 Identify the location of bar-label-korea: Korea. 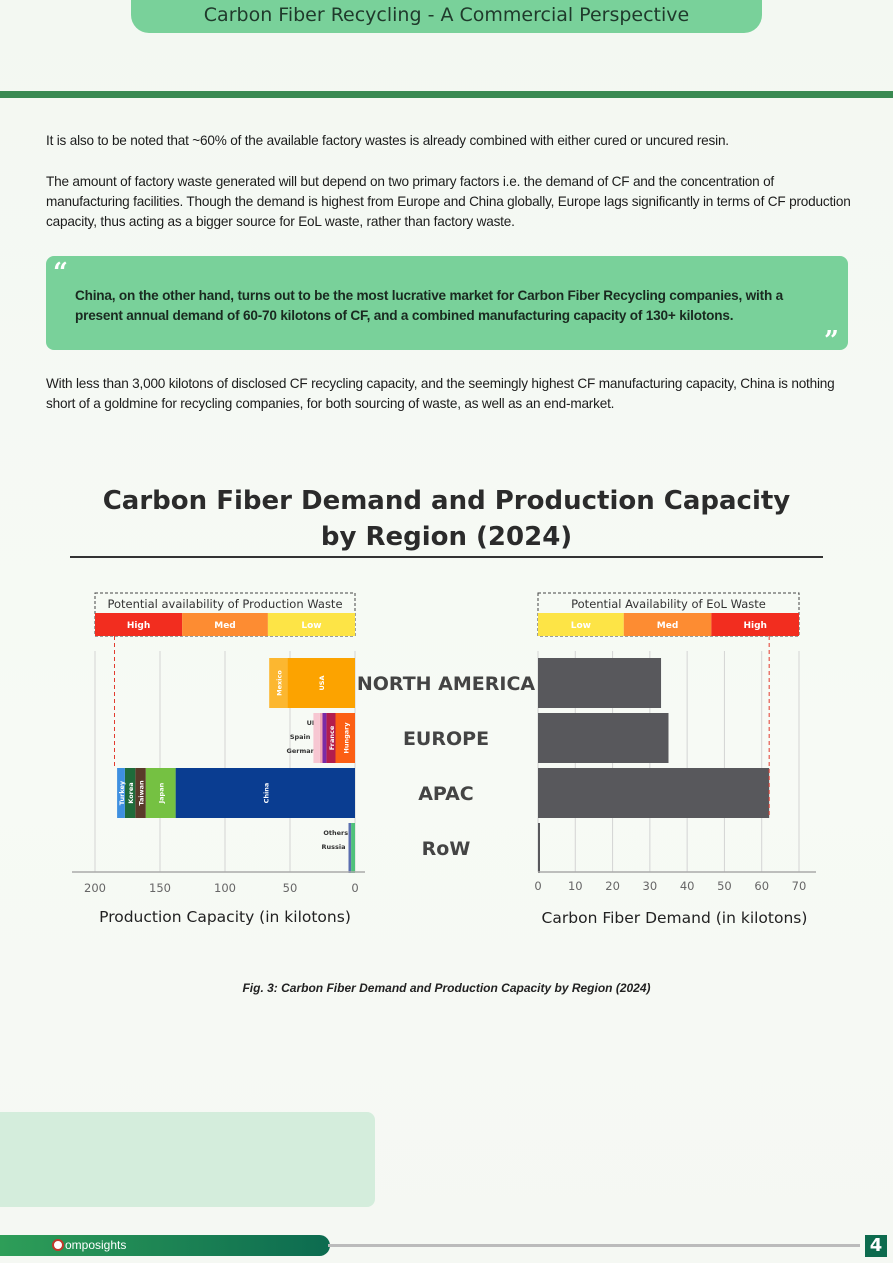
(131, 792).